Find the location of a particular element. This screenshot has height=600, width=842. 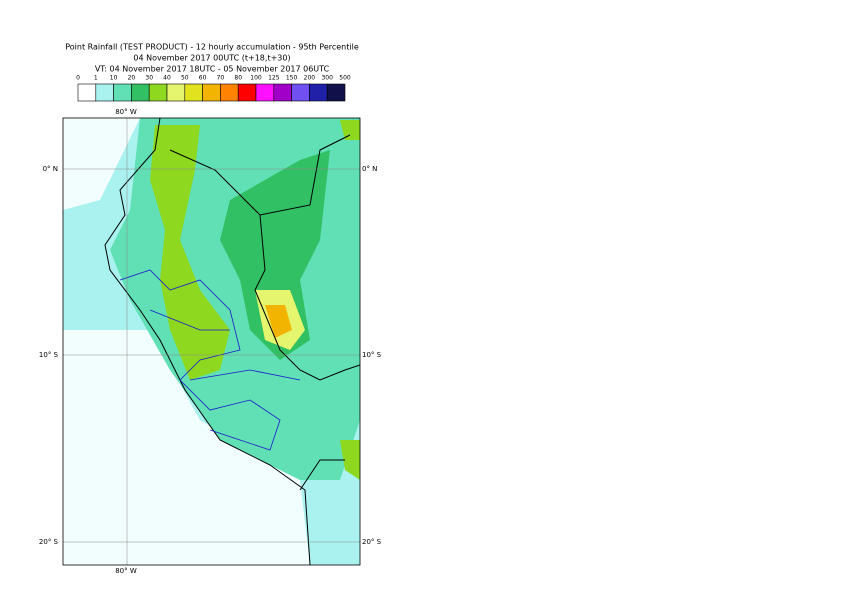

legend-label: 30 is located at coordinates (149, 78).